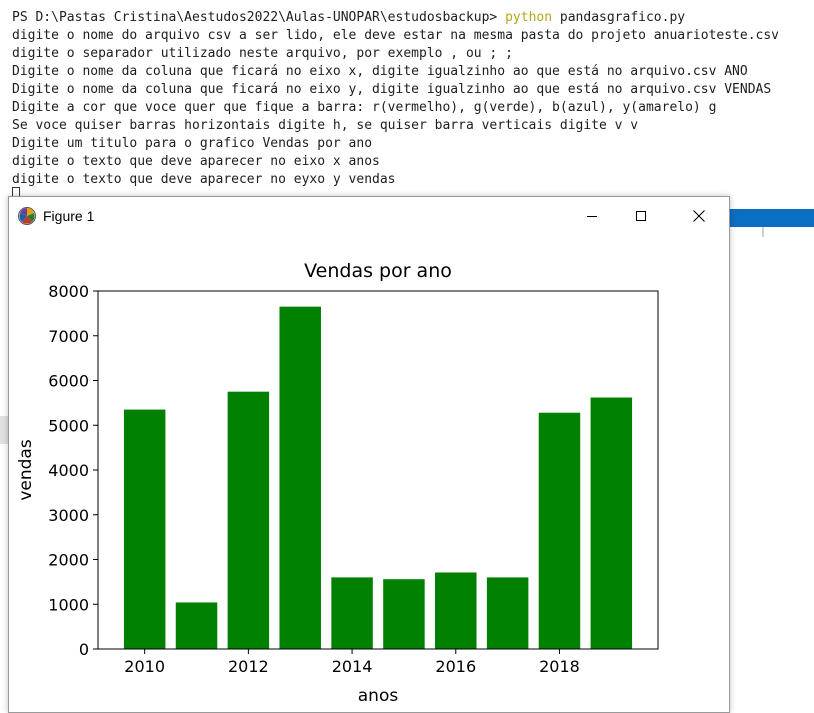 The width and height of the screenshot is (814, 713). Describe the element at coordinates (68, 560) in the screenshot. I see `y-tick-label: 2000` at that location.